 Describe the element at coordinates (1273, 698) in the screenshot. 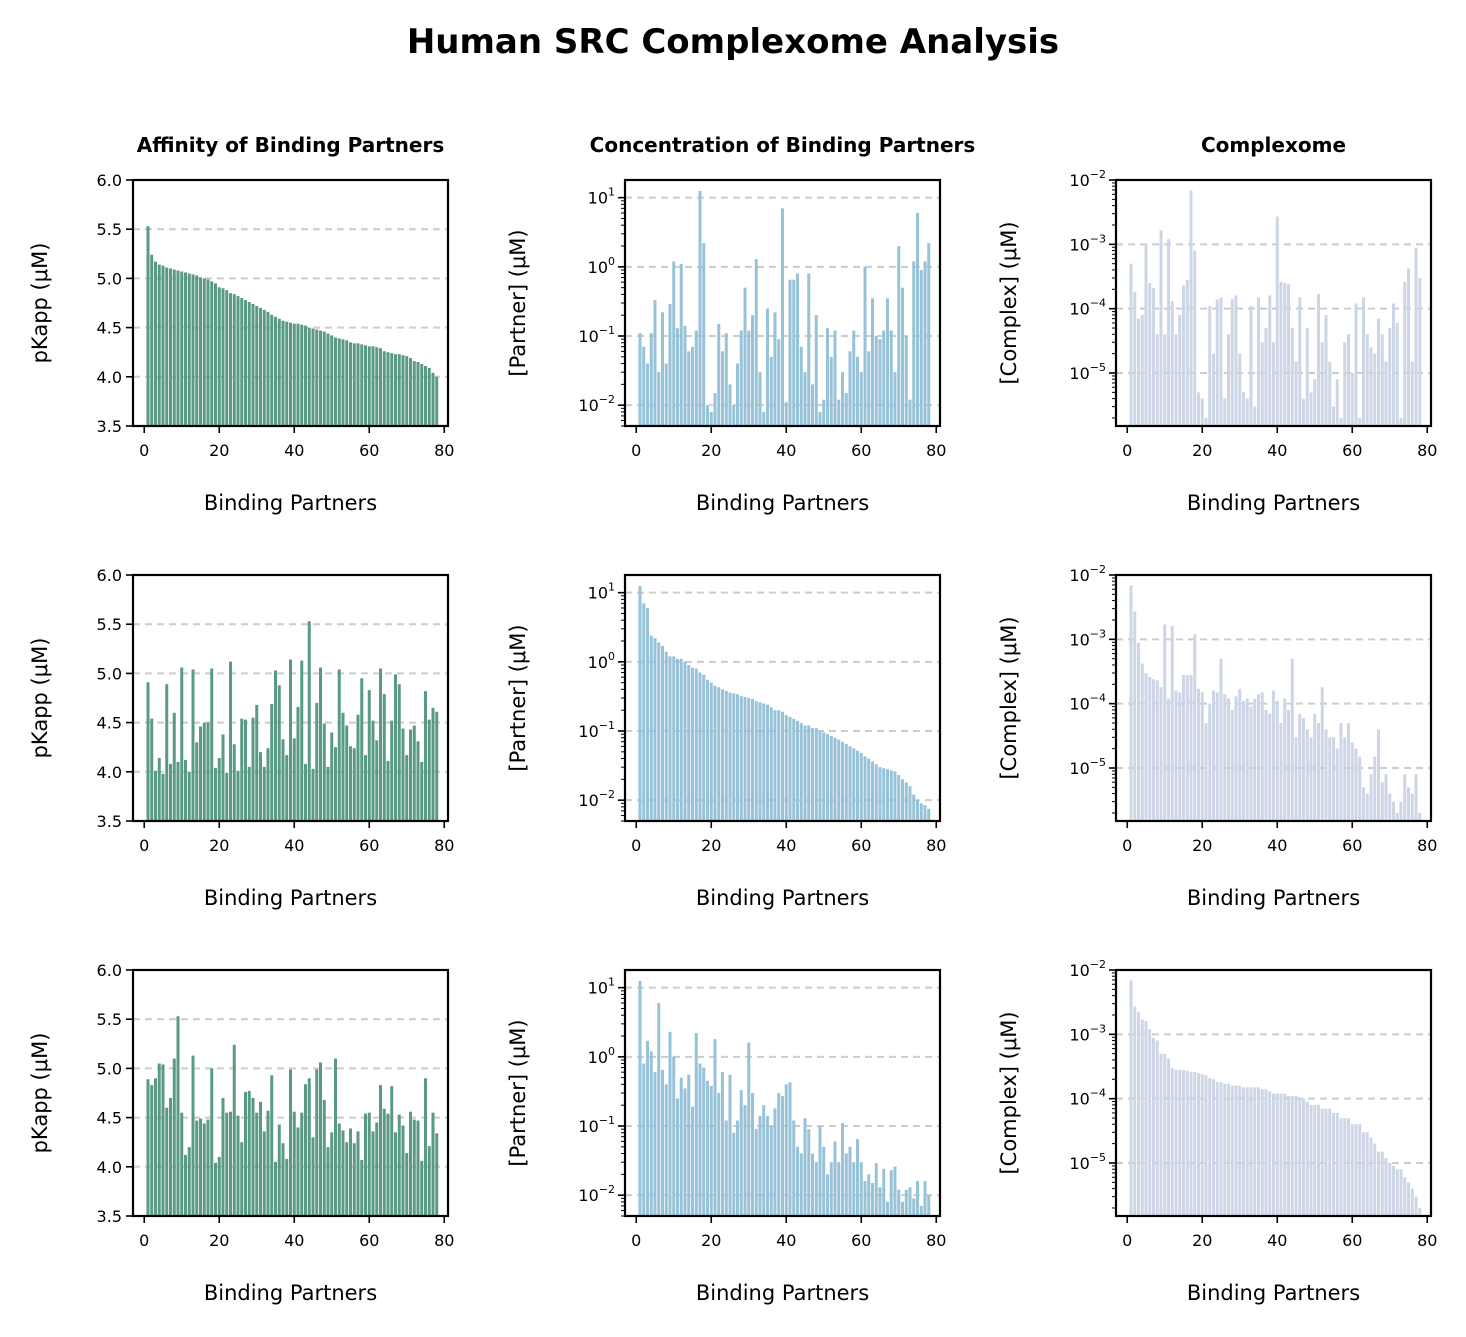

I see `axes-frame` at that location.